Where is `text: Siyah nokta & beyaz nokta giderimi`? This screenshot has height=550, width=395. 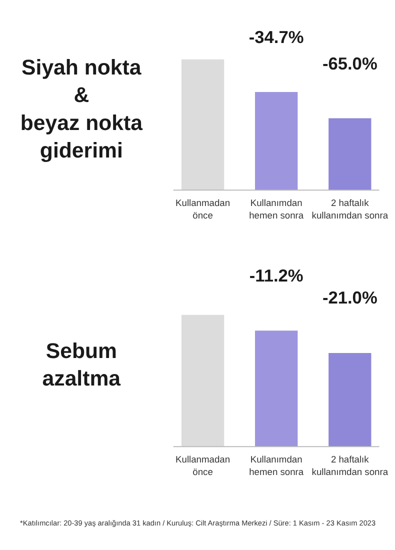 text: Siyah nokta & beyaz nokta giderimi is located at coordinates (81, 109).